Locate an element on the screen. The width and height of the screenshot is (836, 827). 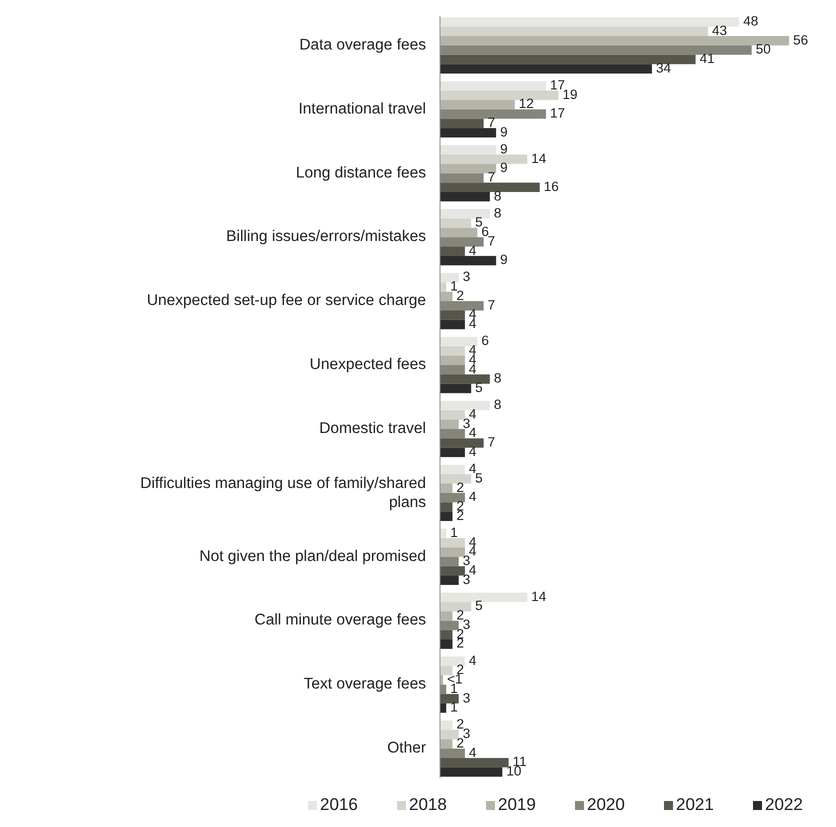
data-label: 16 is located at coordinates (551, 186).